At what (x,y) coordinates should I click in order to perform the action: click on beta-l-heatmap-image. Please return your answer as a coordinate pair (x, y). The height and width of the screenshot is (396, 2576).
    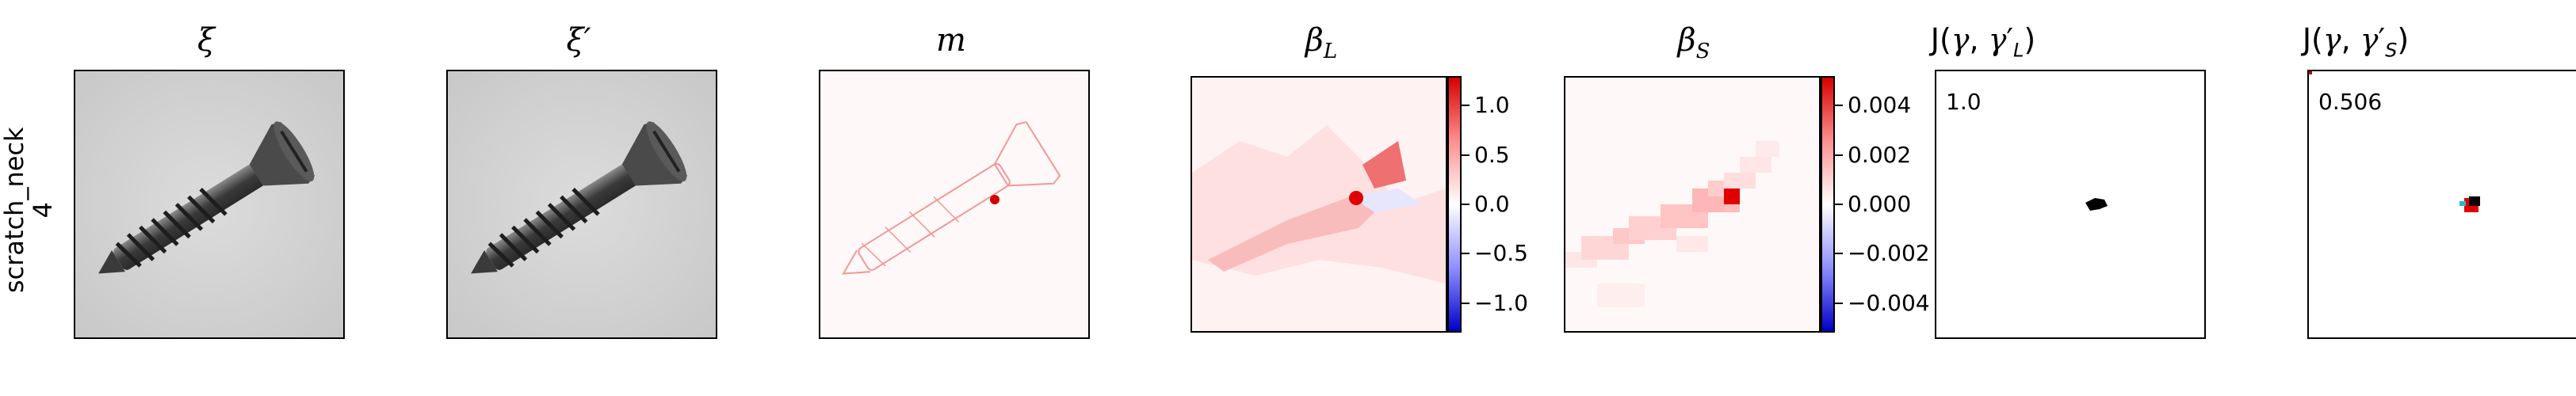
    Looking at the image, I should click on (1319, 204).